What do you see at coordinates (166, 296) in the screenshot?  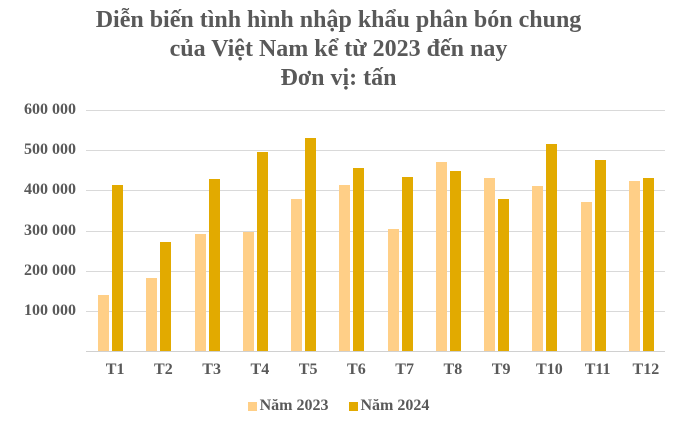 I see `bar-t2-năm-2024` at bounding box center [166, 296].